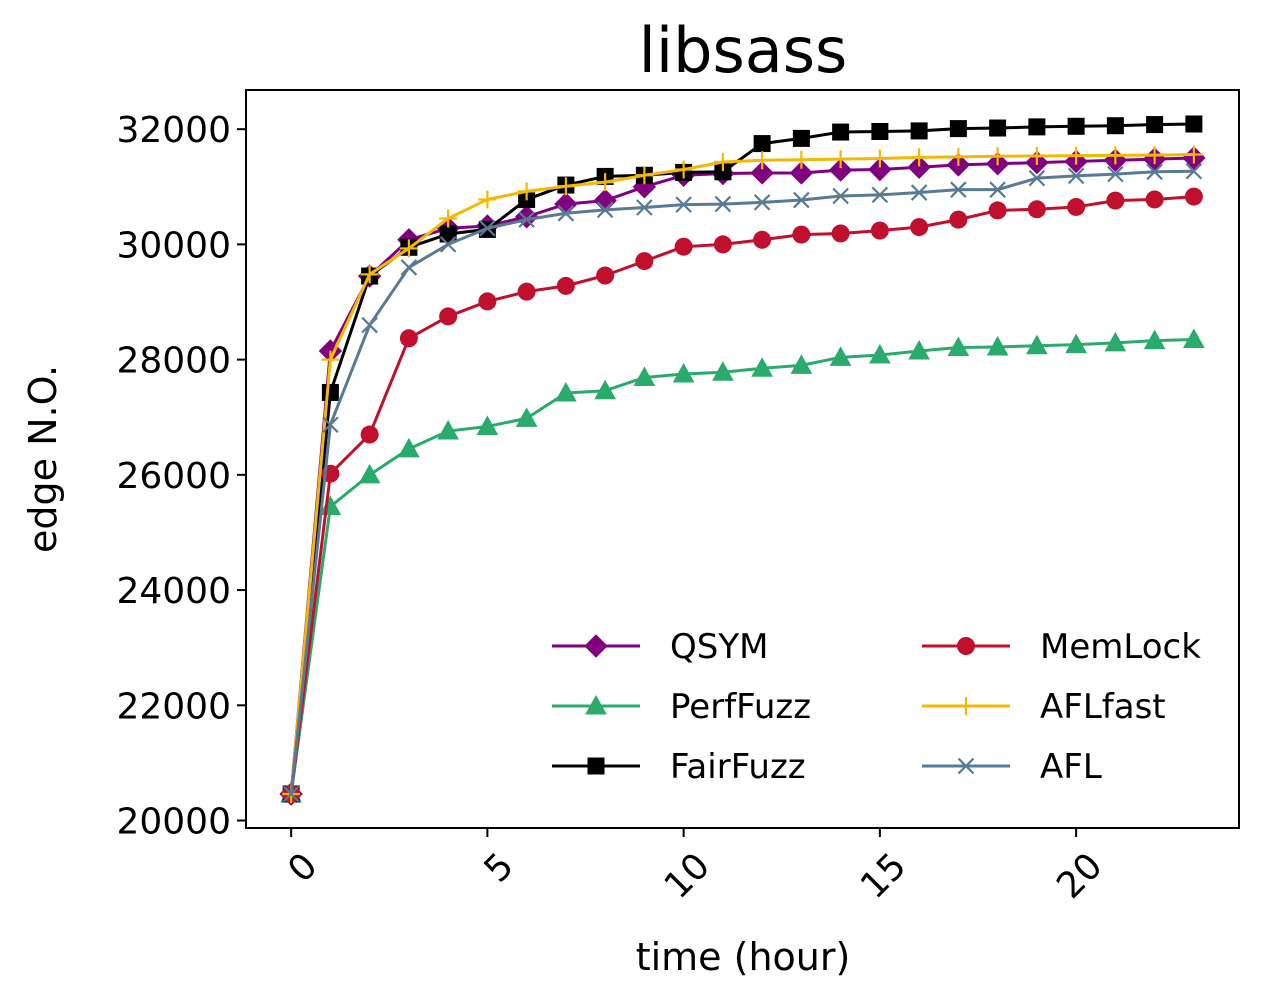  Describe the element at coordinates (173, 706) in the screenshot. I see `y-tick-label: 22000` at that location.